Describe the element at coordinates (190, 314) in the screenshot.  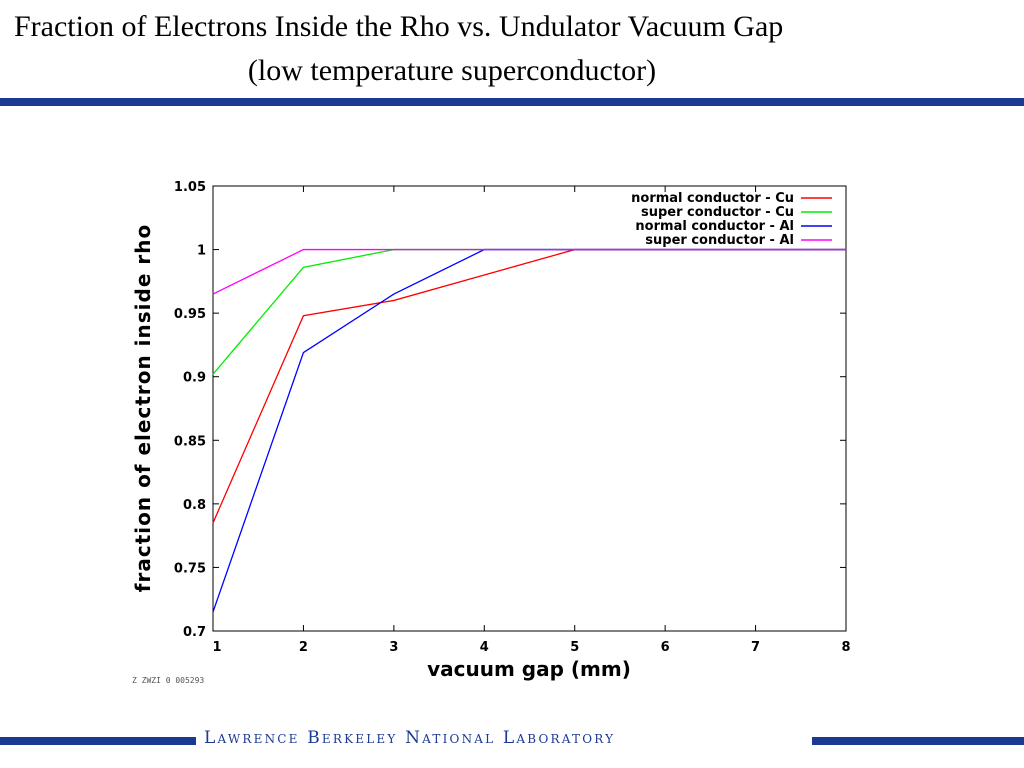
I see `y-tick-label: 0.95` at that location.